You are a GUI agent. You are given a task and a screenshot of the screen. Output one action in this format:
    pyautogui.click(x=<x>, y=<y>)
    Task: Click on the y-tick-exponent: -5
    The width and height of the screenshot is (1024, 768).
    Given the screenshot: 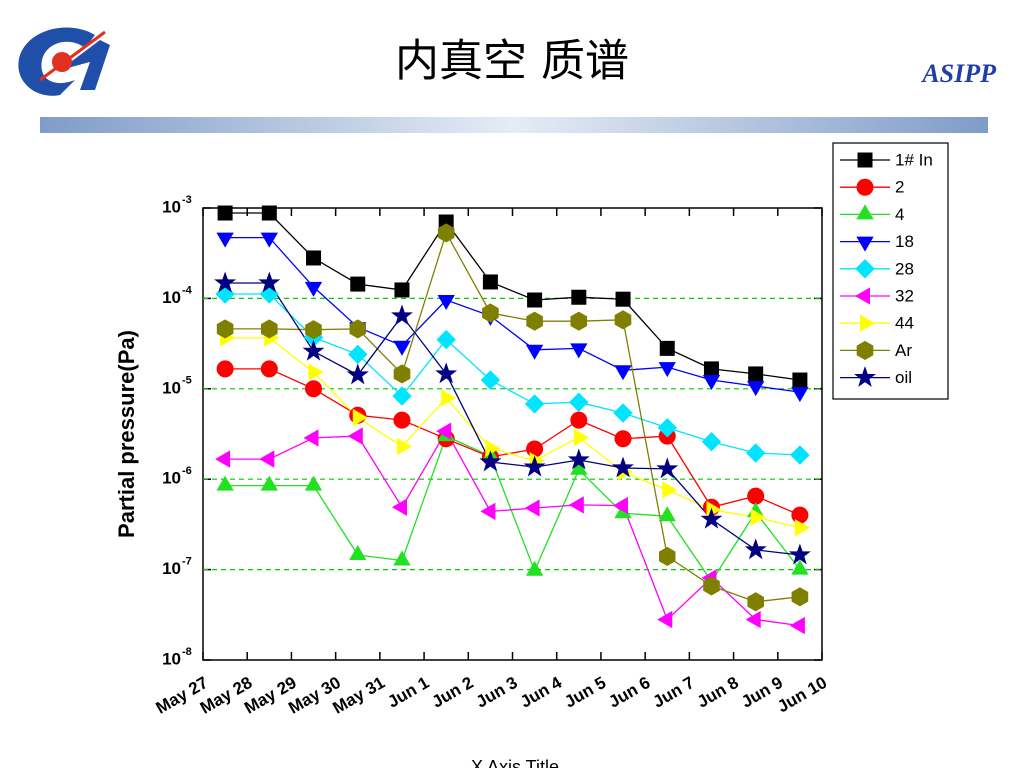 What is the action you would take?
    pyautogui.click(x=187, y=381)
    